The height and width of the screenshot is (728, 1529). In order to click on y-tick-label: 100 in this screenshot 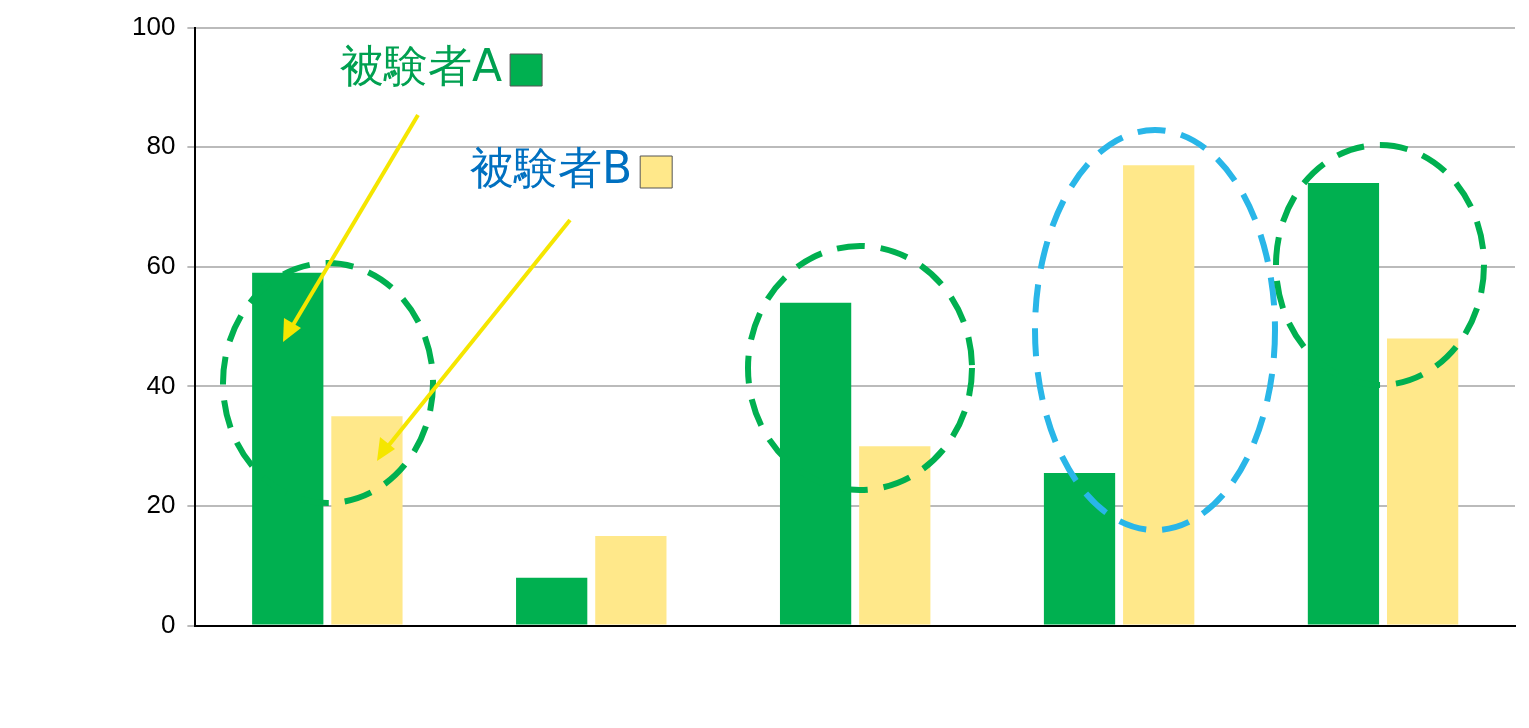, I will do `click(153, 25)`.